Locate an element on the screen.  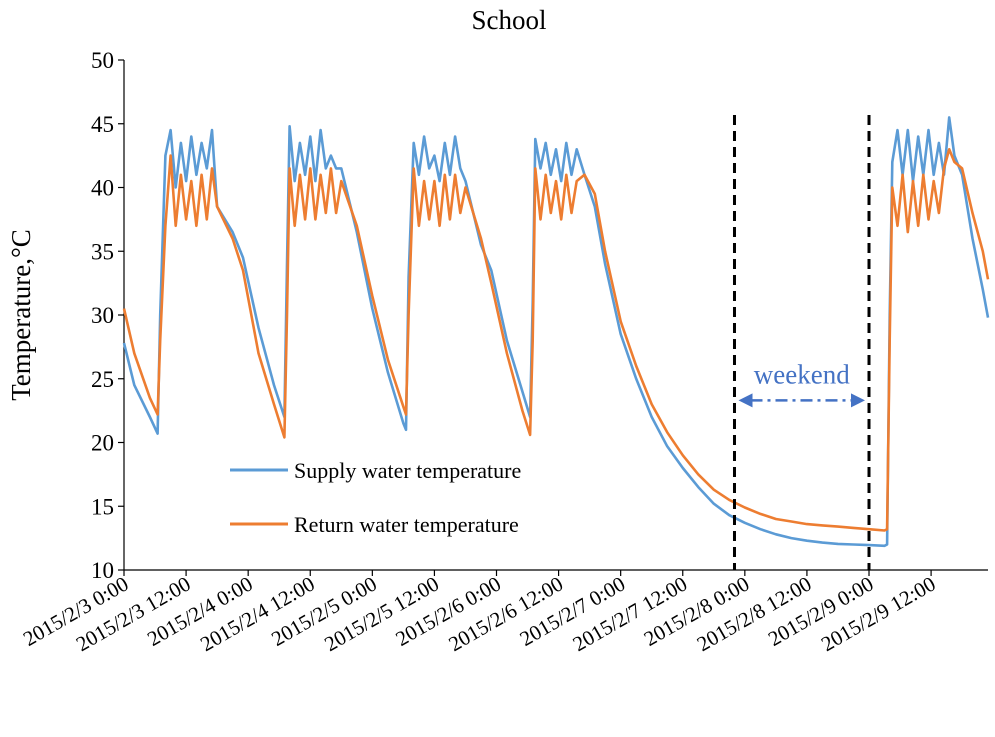
legend-label-return: Return water temperature is located at coordinates (406, 524).